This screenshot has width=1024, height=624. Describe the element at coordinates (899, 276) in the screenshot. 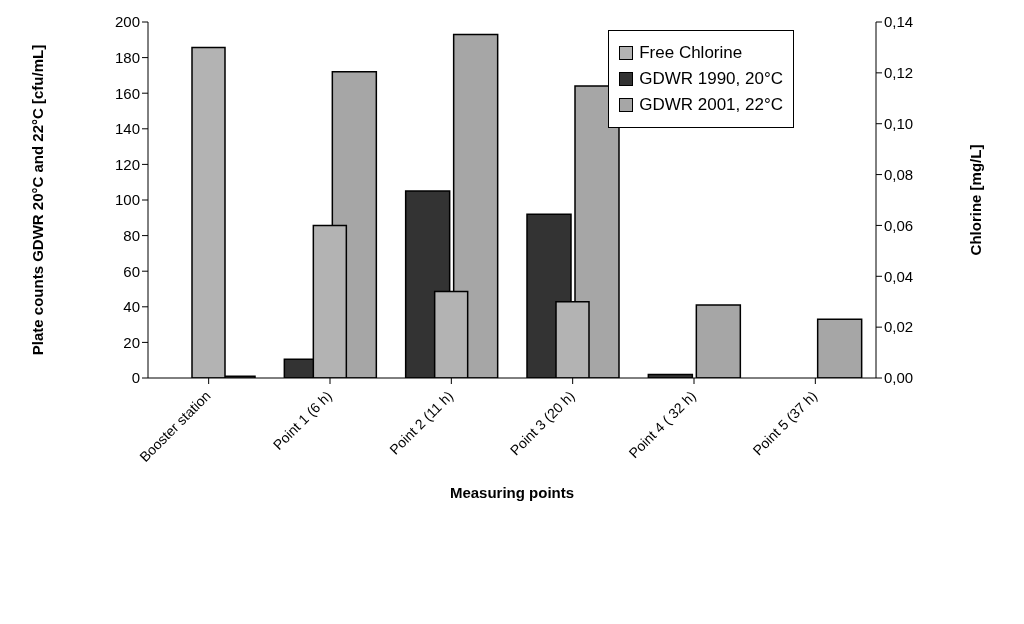

I see `y2-tick-label: 0,04` at that location.